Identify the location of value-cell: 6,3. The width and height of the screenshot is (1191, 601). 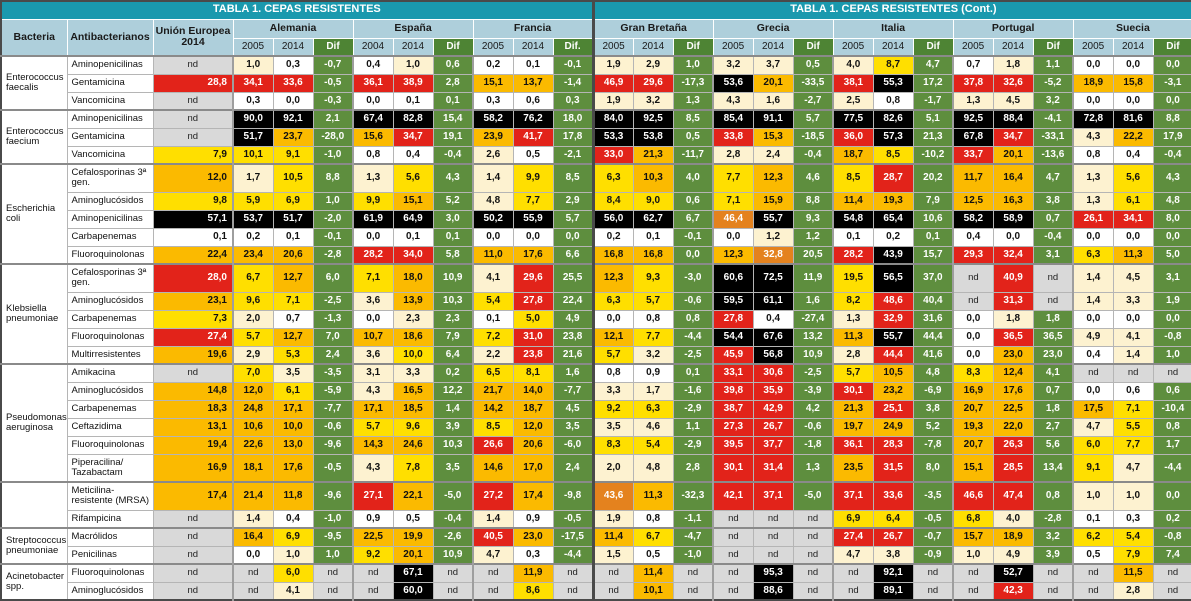
(1093, 255).